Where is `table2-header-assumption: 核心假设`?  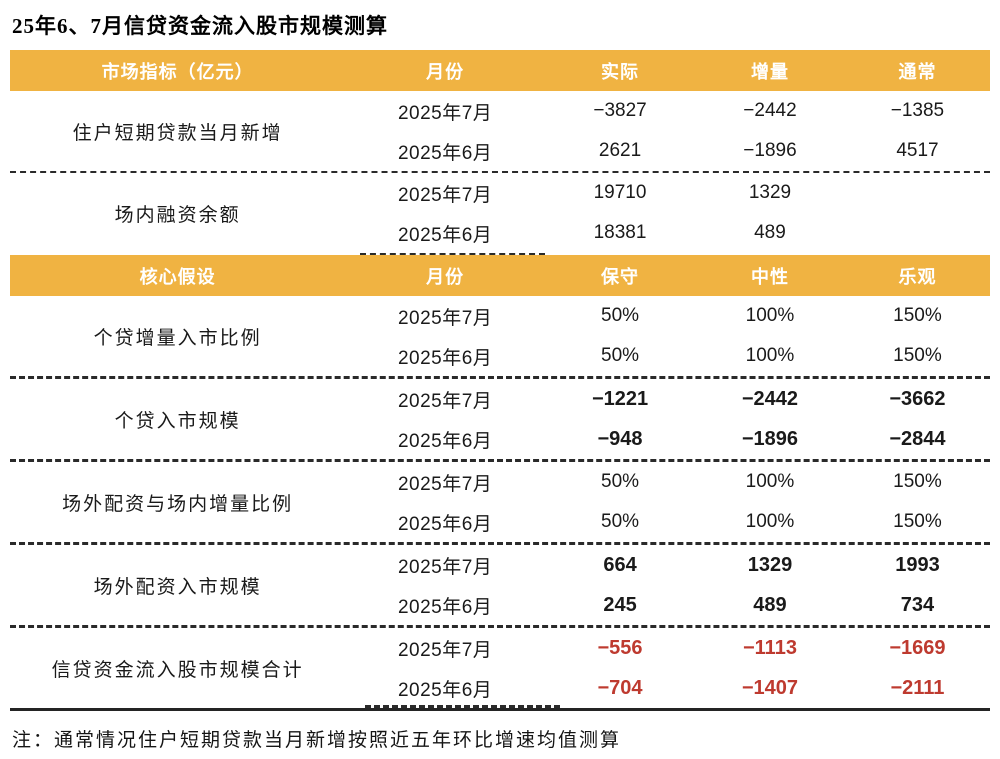
table2-header-assumption: 核心假设 is located at coordinates (177, 276).